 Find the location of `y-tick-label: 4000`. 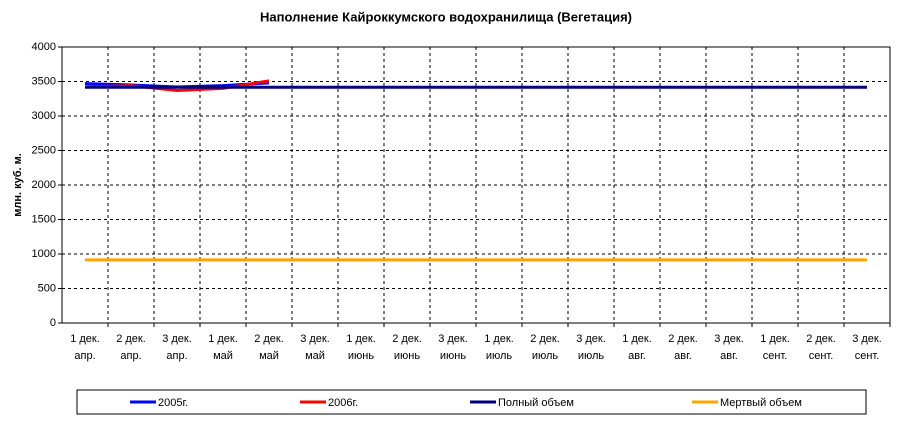

y-tick-label: 4000 is located at coordinates (44, 47).